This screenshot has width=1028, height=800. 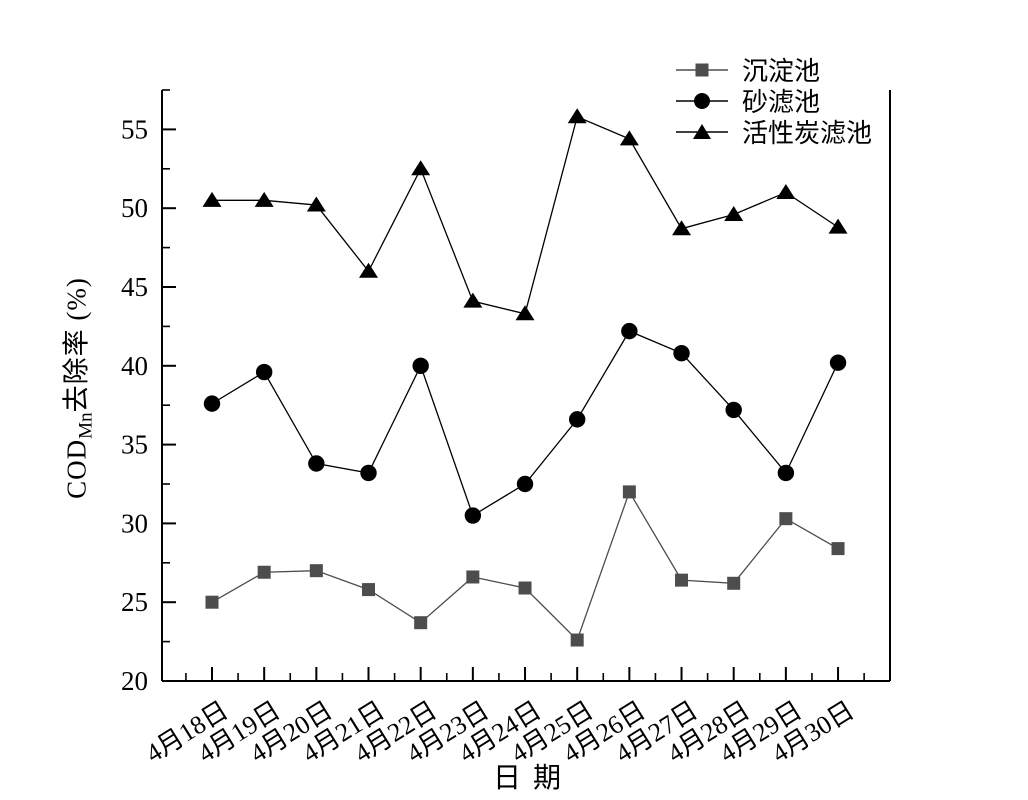 What do you see at coordinates (807, 133) in the screenshot?
I see `legend-label: 活性炭滤池` at bounding box center [807, 133].